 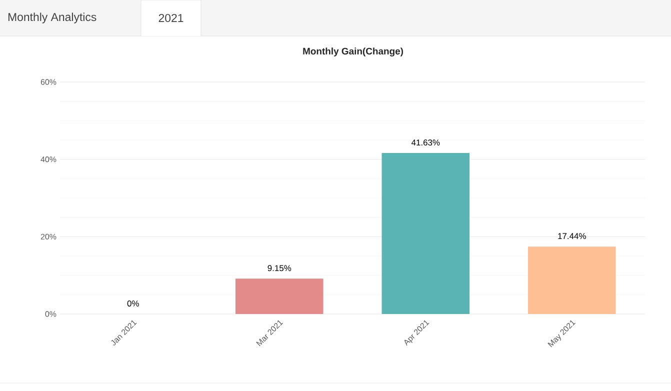 What do you see at coordinates (353, 52) in the screenshot?
I see `chart-title: Monthly Gain(Change)` at bounding box center [353, 52].